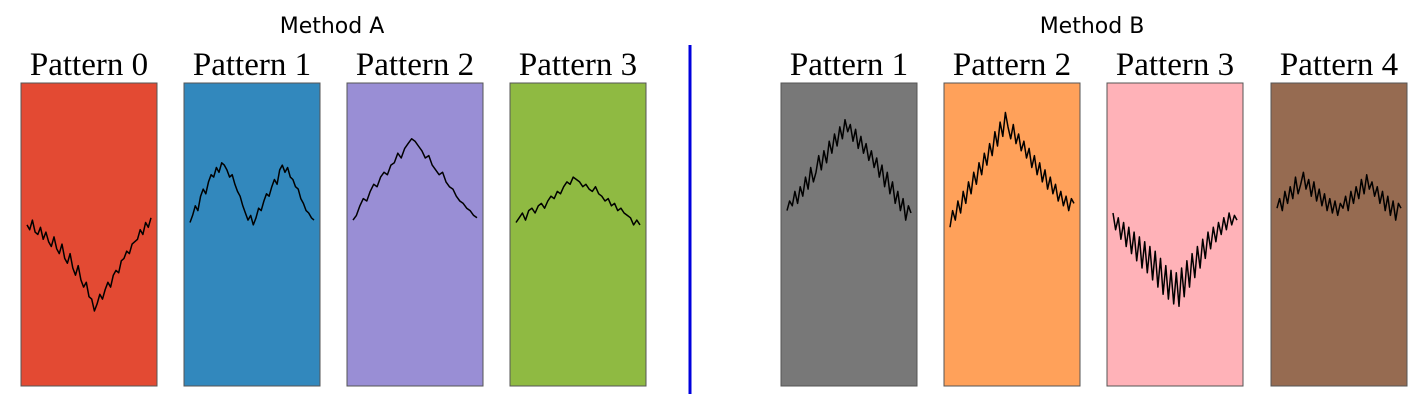 This screenshot has height=408, width=1424. Describe the element at coordinates (332, 26) in the screenshot. I see `method-title: Method A` at that location.